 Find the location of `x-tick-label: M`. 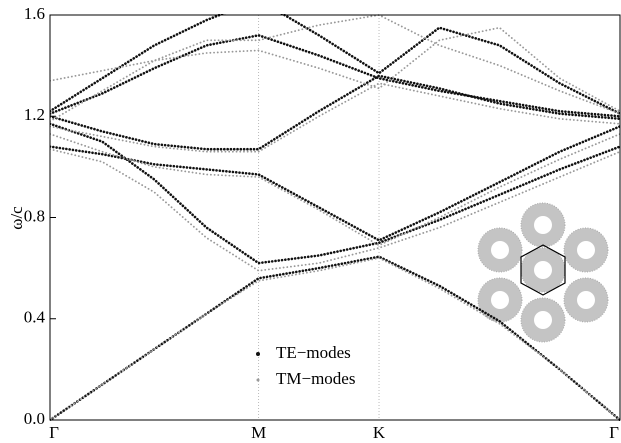

x-tick-label: M is located at coordinates (258, 432).